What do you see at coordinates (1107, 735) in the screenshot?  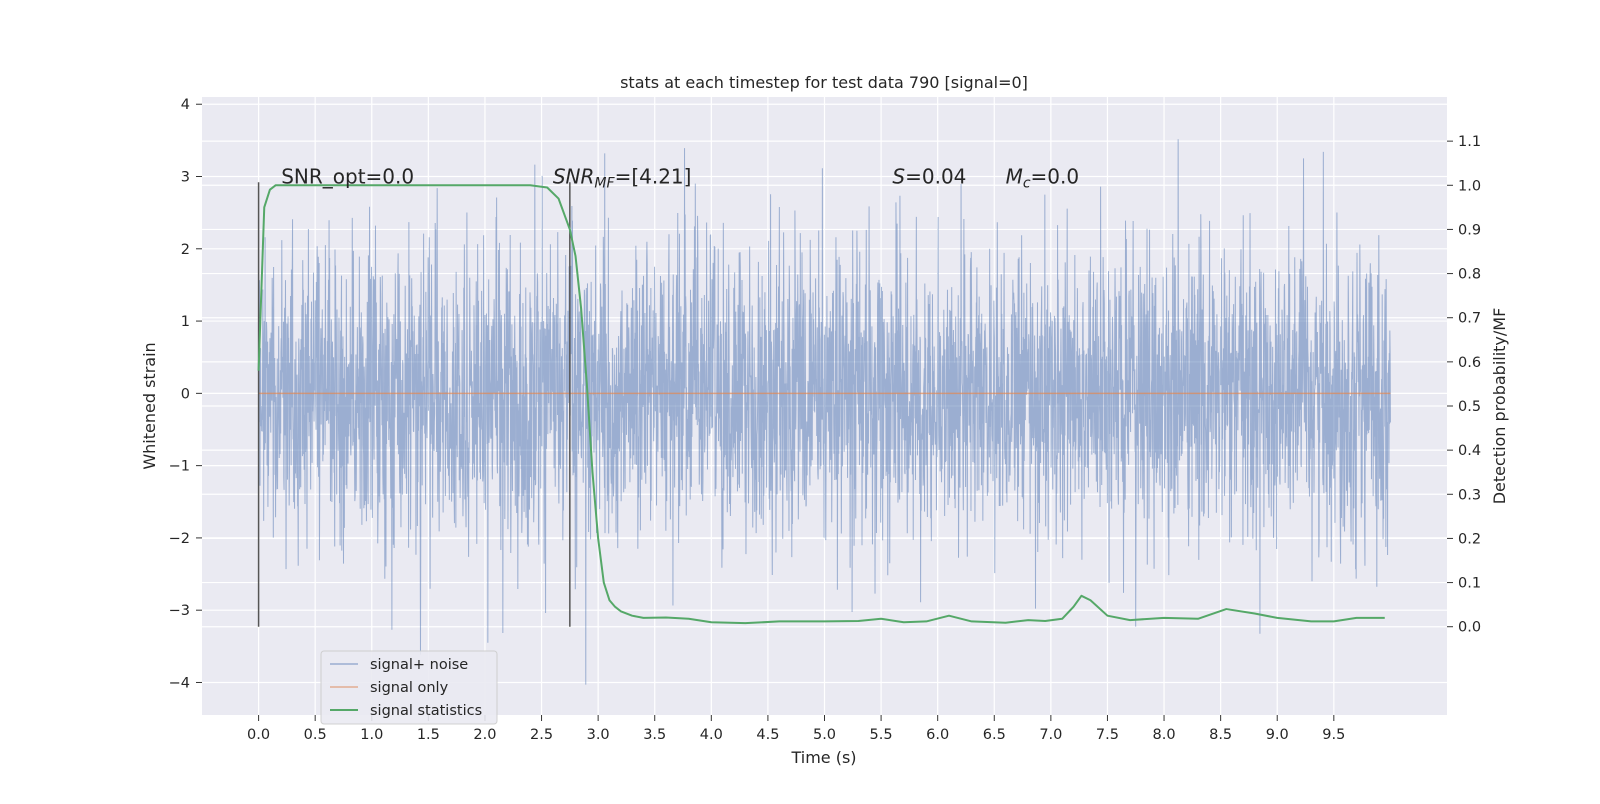 I see `x-tick-label: 7.5` at bounding box center [1107, 735].